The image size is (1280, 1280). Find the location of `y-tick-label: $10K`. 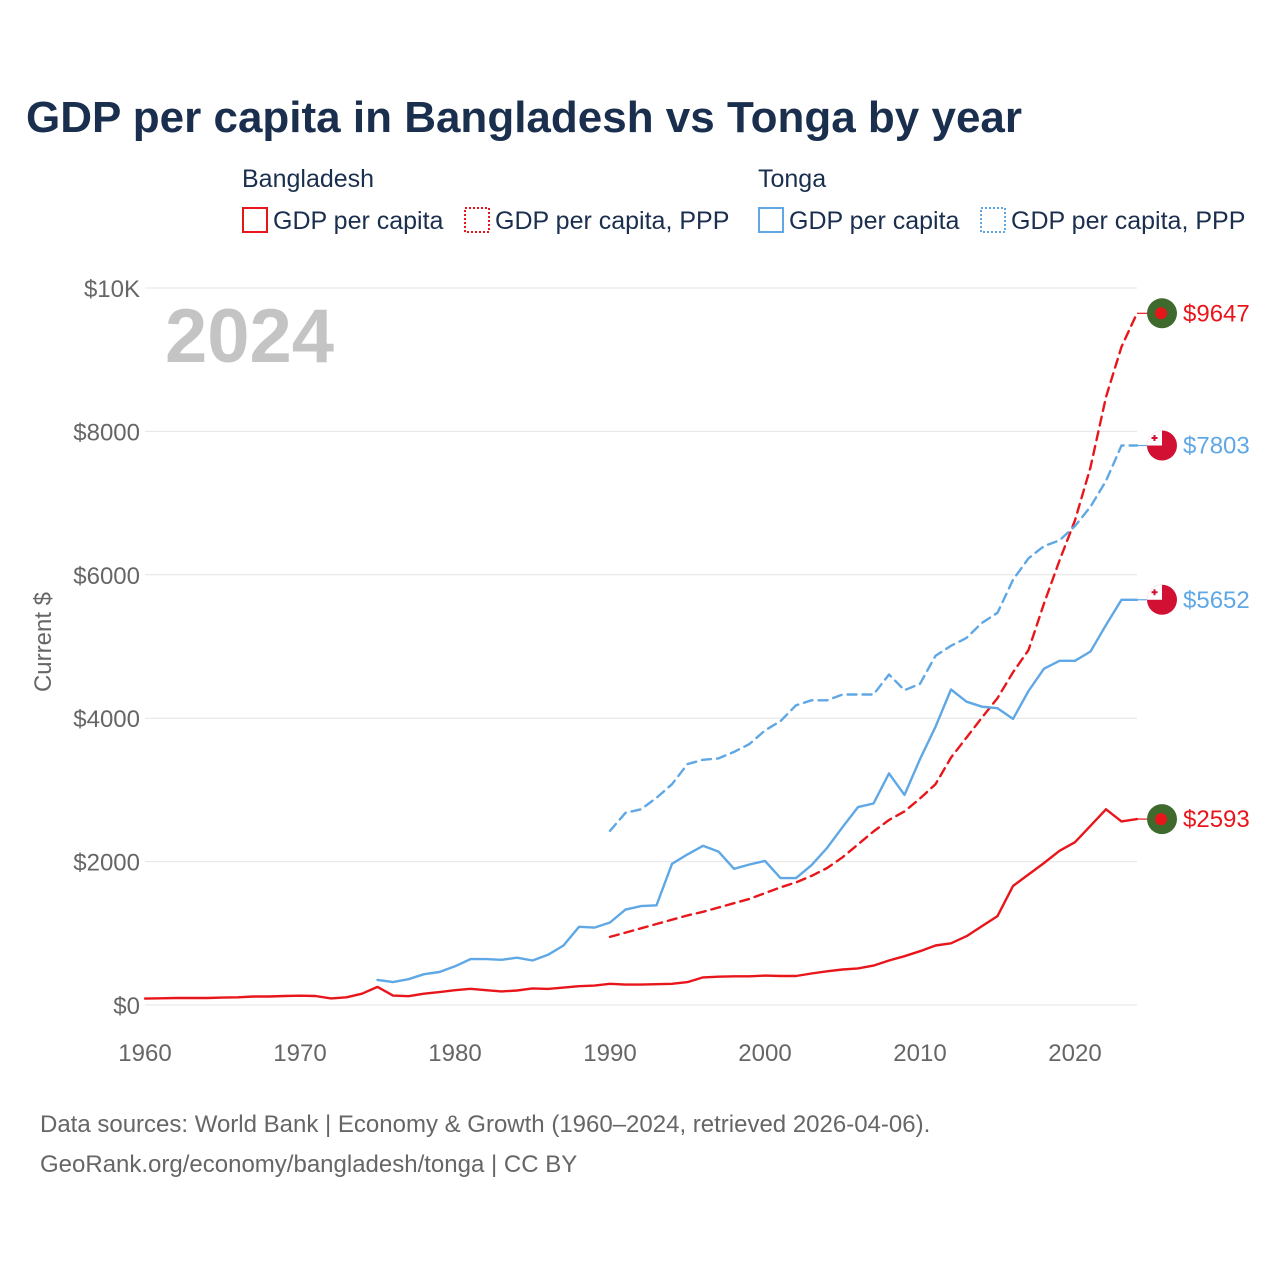

y-tick-label: $10K is located at coordinates (112, 289).